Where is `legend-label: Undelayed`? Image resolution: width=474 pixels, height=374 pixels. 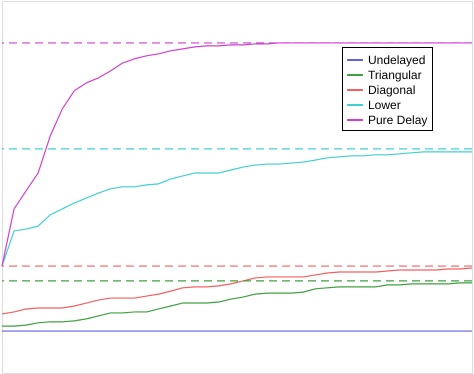
legend-label: Undelayed is located at coordinates (397, 60).